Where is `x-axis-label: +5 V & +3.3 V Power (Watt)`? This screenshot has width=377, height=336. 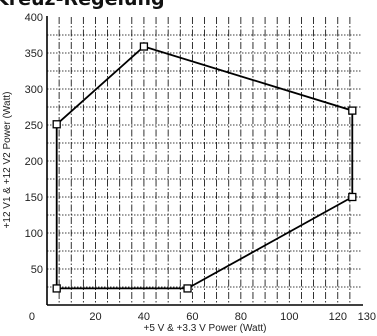
x-axis-label: +5 V & +3.3 V Power (Watt) is located at coordinates (204, 328).